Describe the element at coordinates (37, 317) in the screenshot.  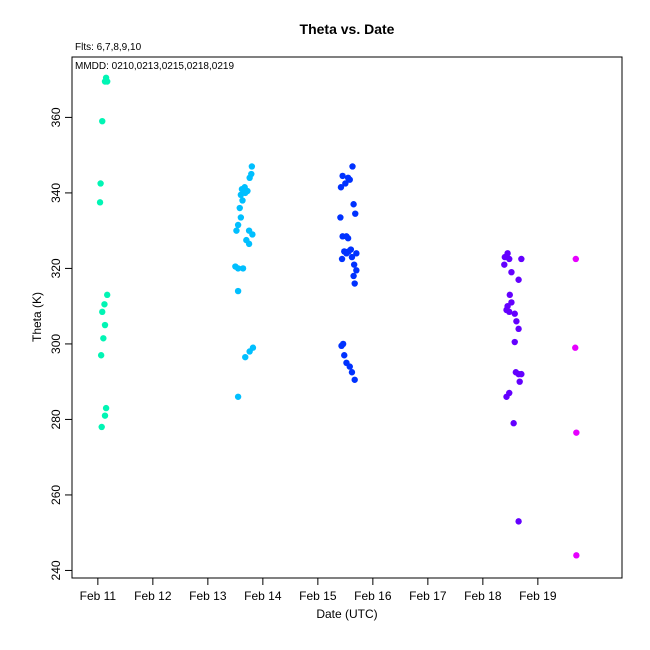
I see `y-axis-label: Theta (K)` at that location.